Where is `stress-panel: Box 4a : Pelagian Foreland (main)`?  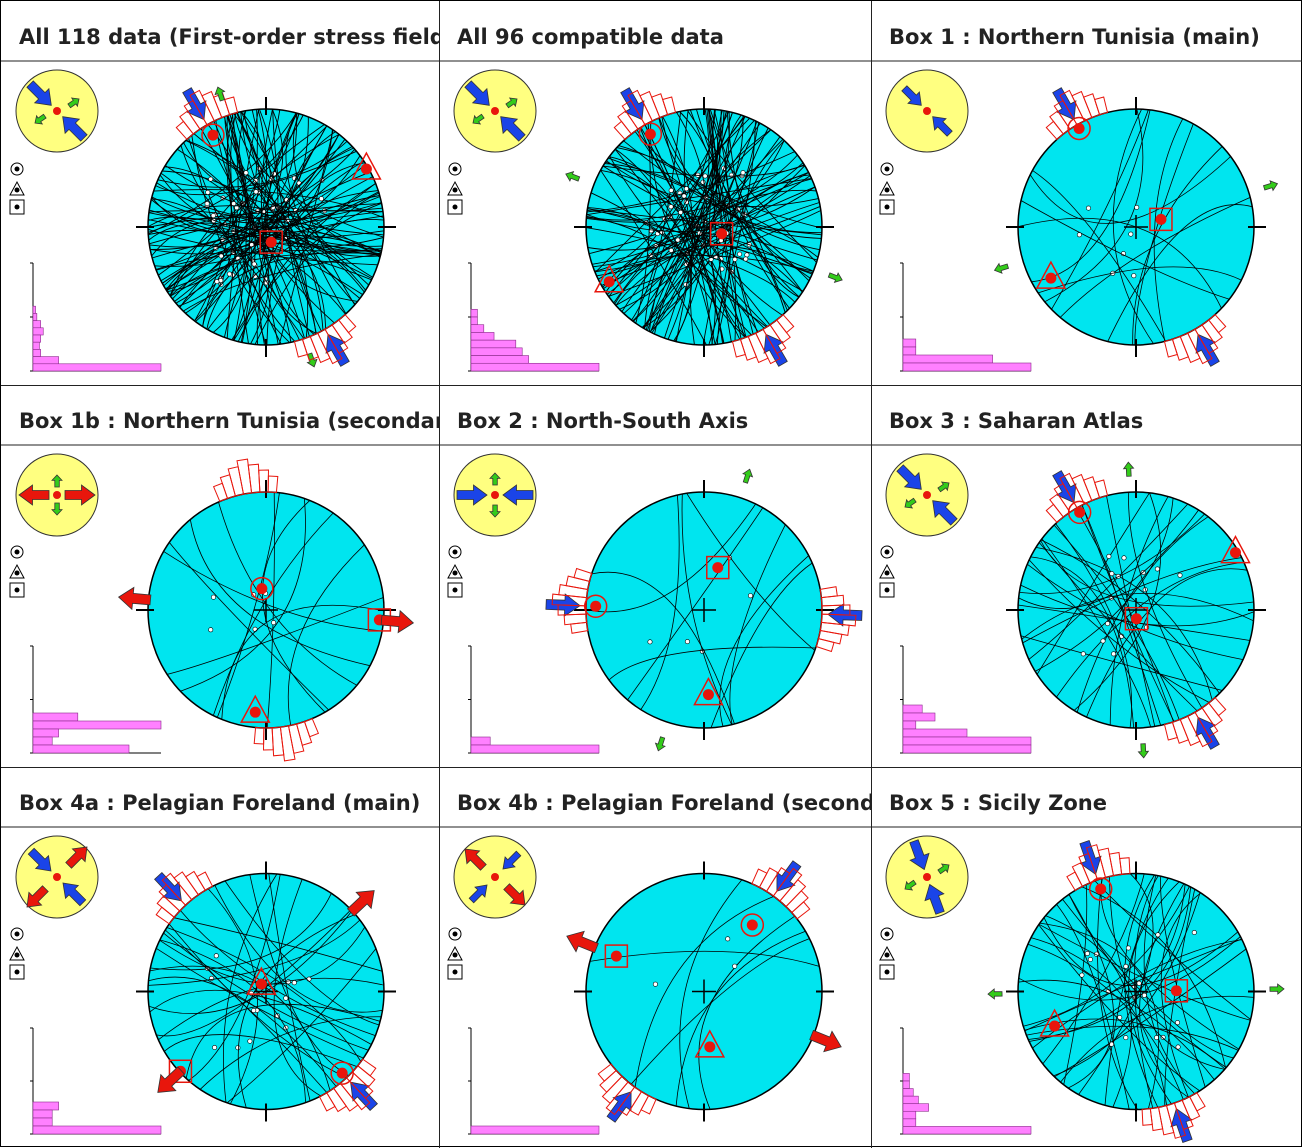 stress-panel: Box 4a : Pelagian Foreland (main) is located at coordinates (220, 957).